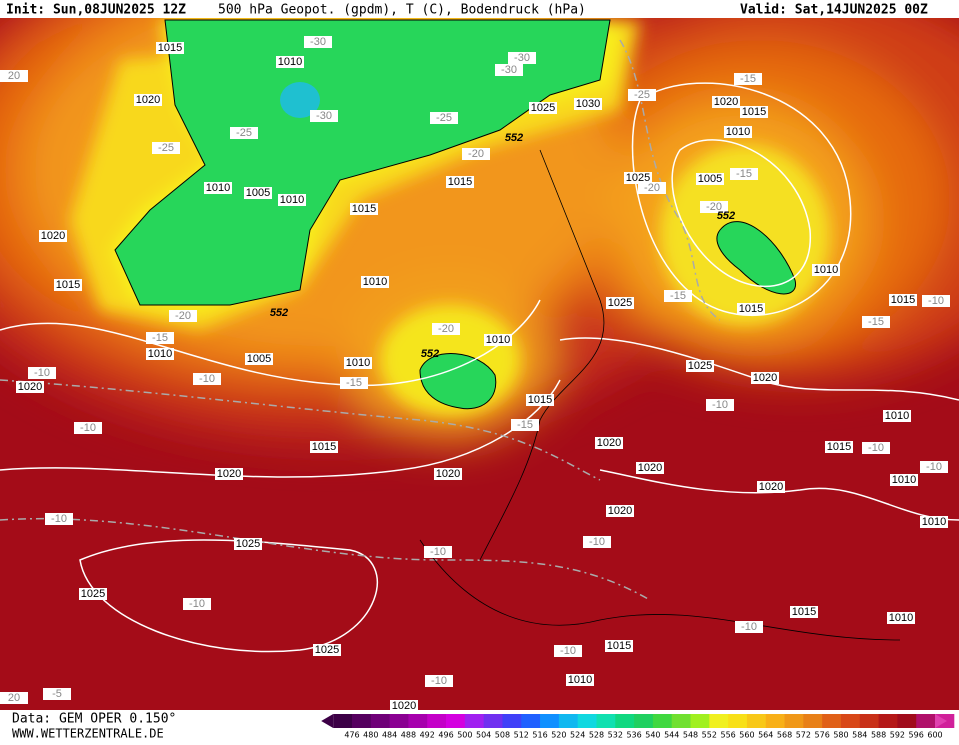  What do you see at coordinates (633, 735) in the screenshot?
I see `color-bar-label: 536` at bounding box center [633, 735].